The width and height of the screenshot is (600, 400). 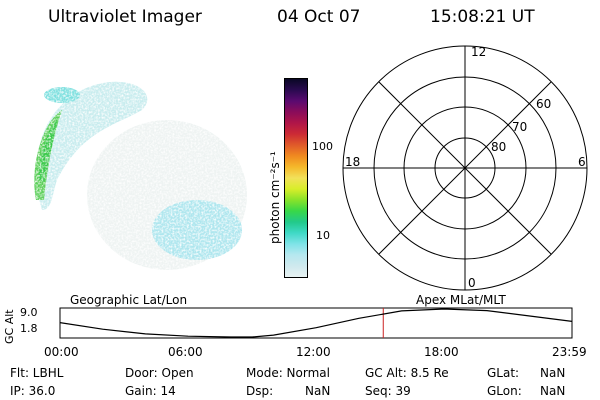 What do you see at coordinates (29, 328) in the screenshot?
I see `alt-tick-low: 1.8` at bounding box center [29, 328].